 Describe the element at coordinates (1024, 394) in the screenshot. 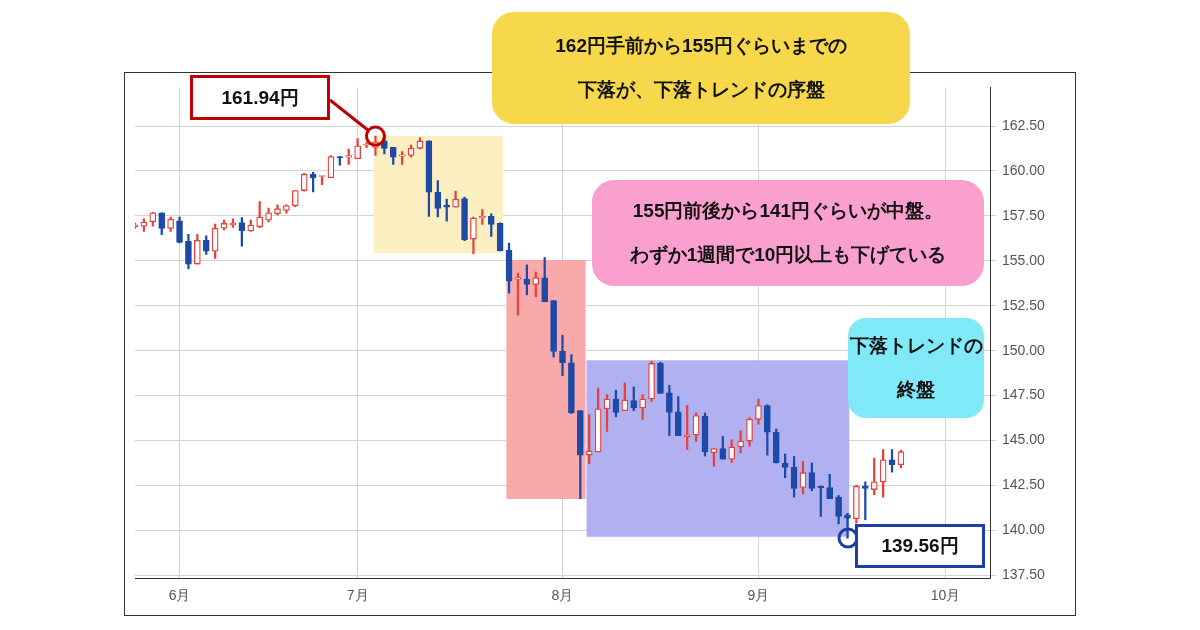

I see `y-tick-label: 147.50` at that location.